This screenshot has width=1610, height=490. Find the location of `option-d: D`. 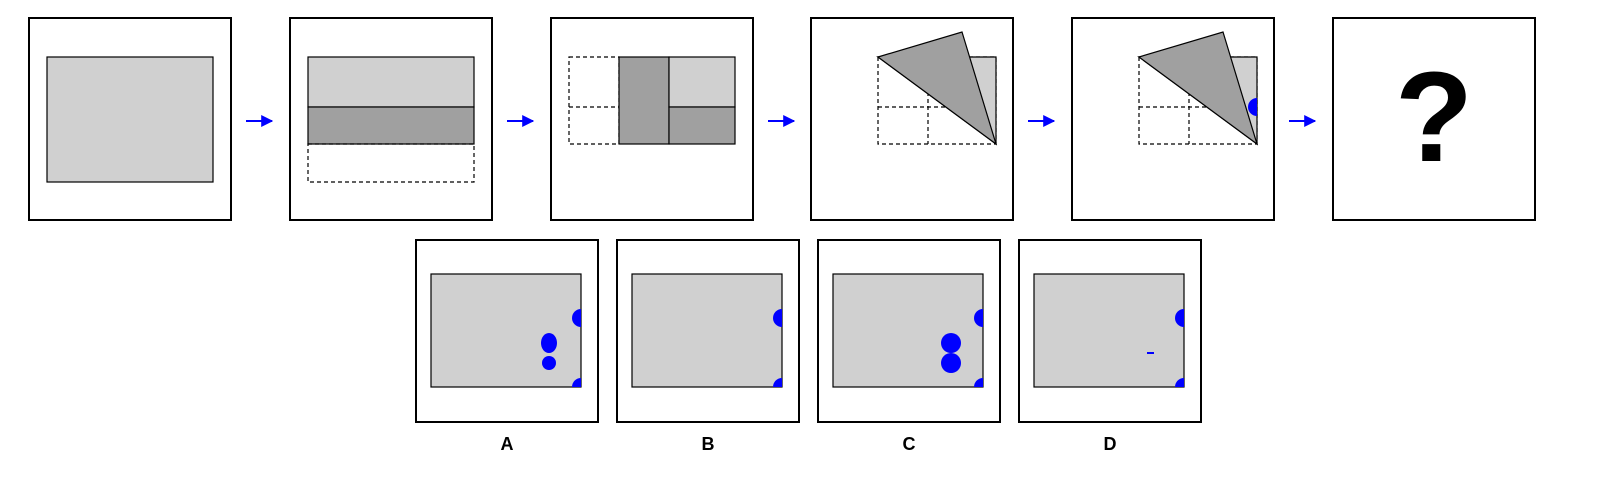

option-d: D is located at coordinates (1110, 346).